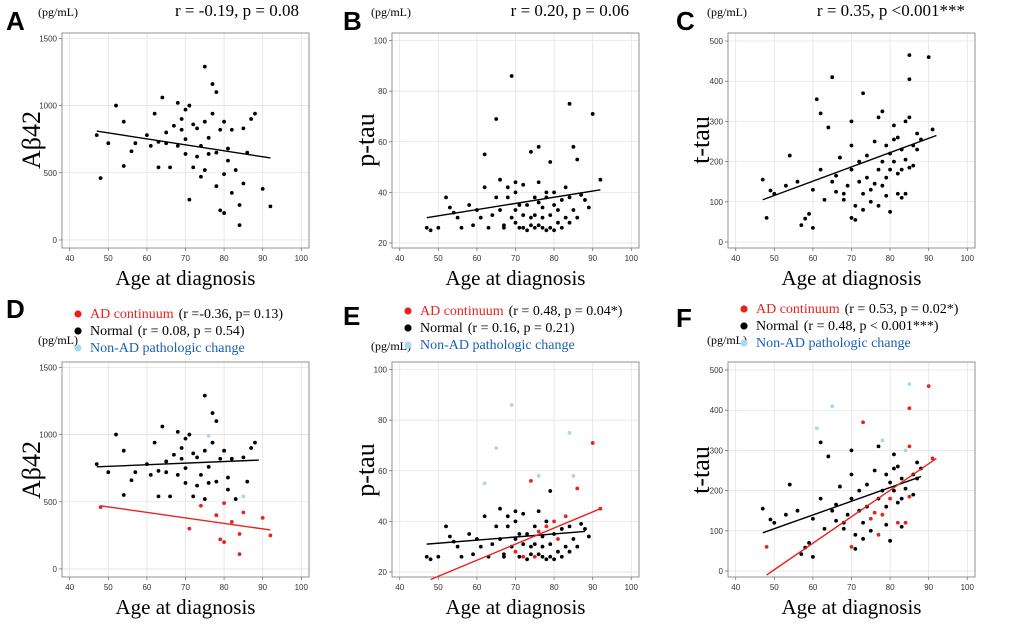 The width and height of the screenshot is (1020, 627). Describe the element at coordinates (382, 243) in the screenshot. I see `y-tick-label: 20` at that location.